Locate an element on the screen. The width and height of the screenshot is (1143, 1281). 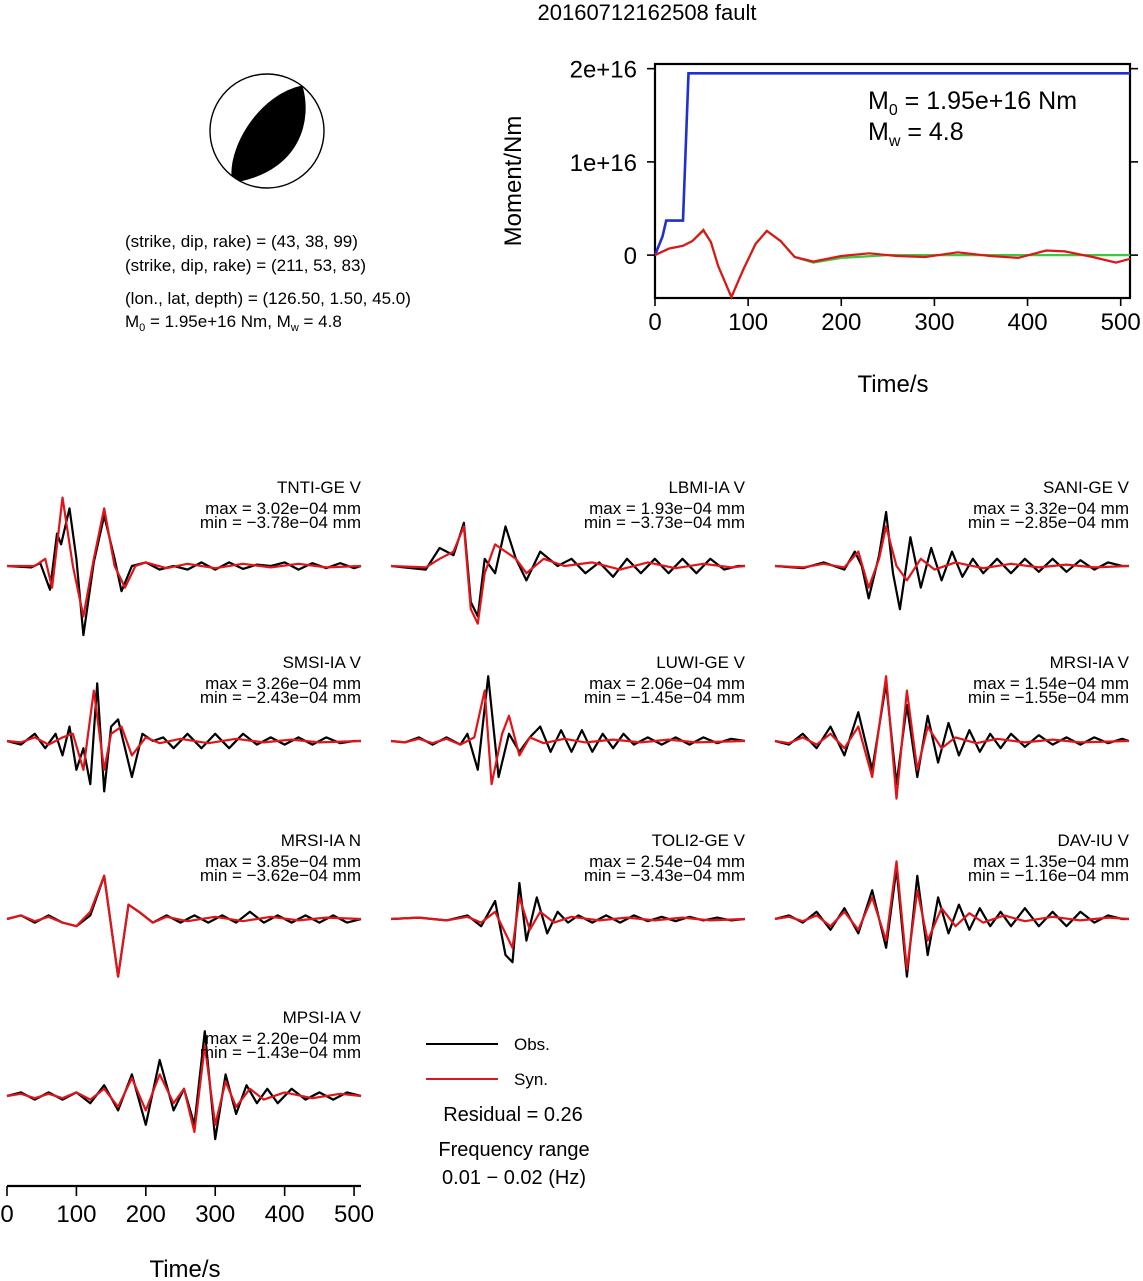
moment-xtick-label: 500 is located at coordinates (1121, 322).